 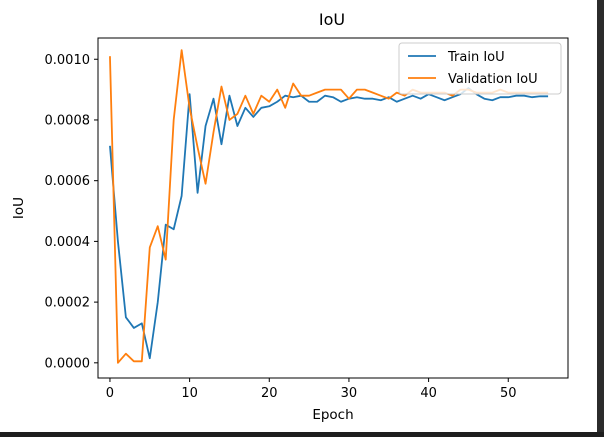 I want to click on legend-box, so click(x=480, y=68).